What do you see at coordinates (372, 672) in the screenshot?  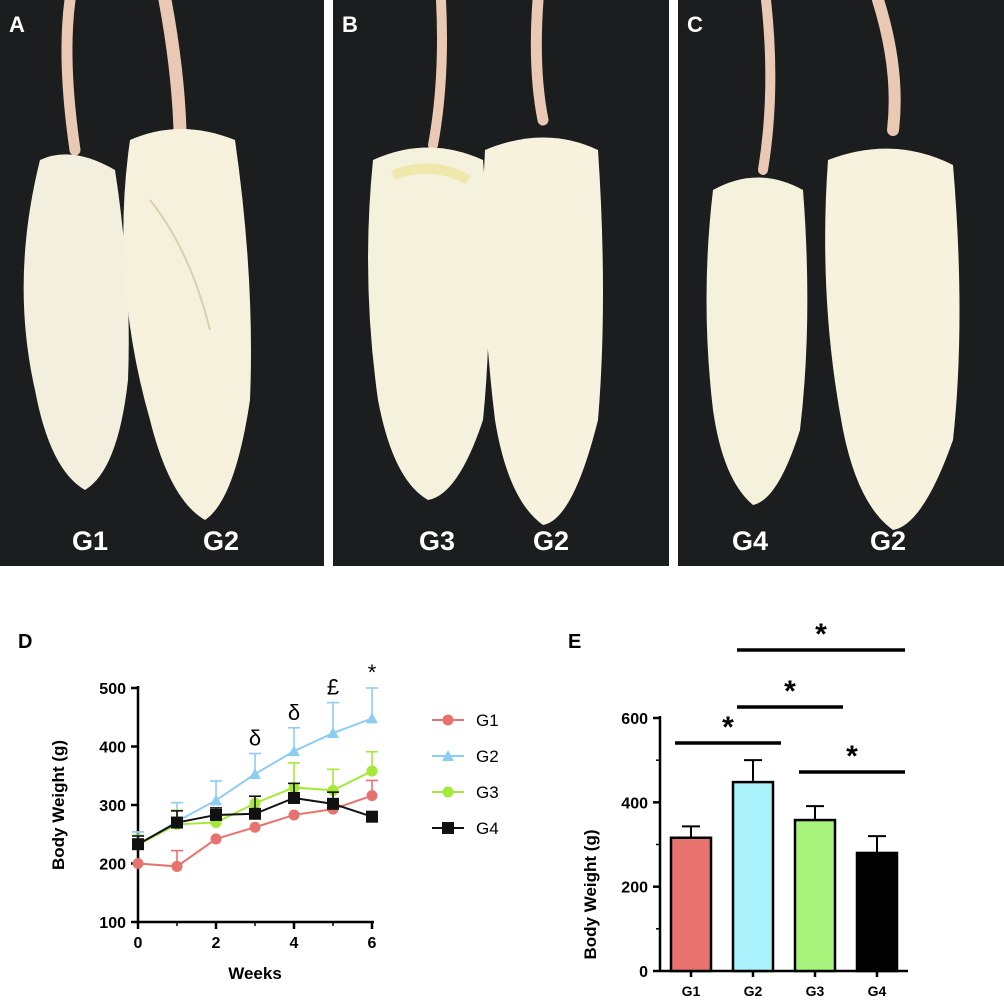 I see `significance-annotation: *` at bounding box center [372, 672].